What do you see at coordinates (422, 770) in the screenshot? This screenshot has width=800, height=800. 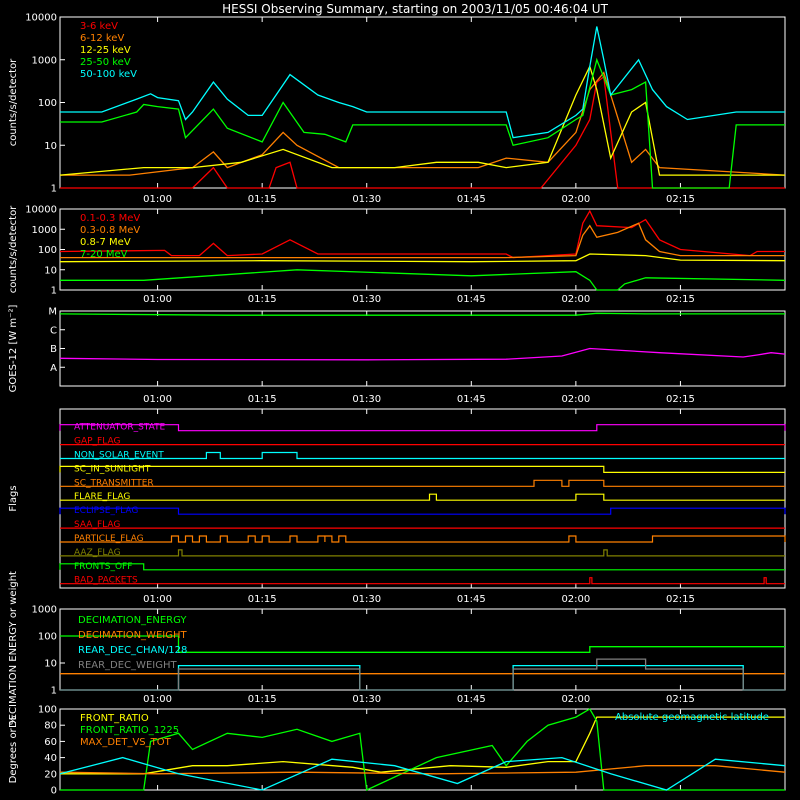 I see `ratios-series-max-det-vs-tot` at bounding box center [422, 770].